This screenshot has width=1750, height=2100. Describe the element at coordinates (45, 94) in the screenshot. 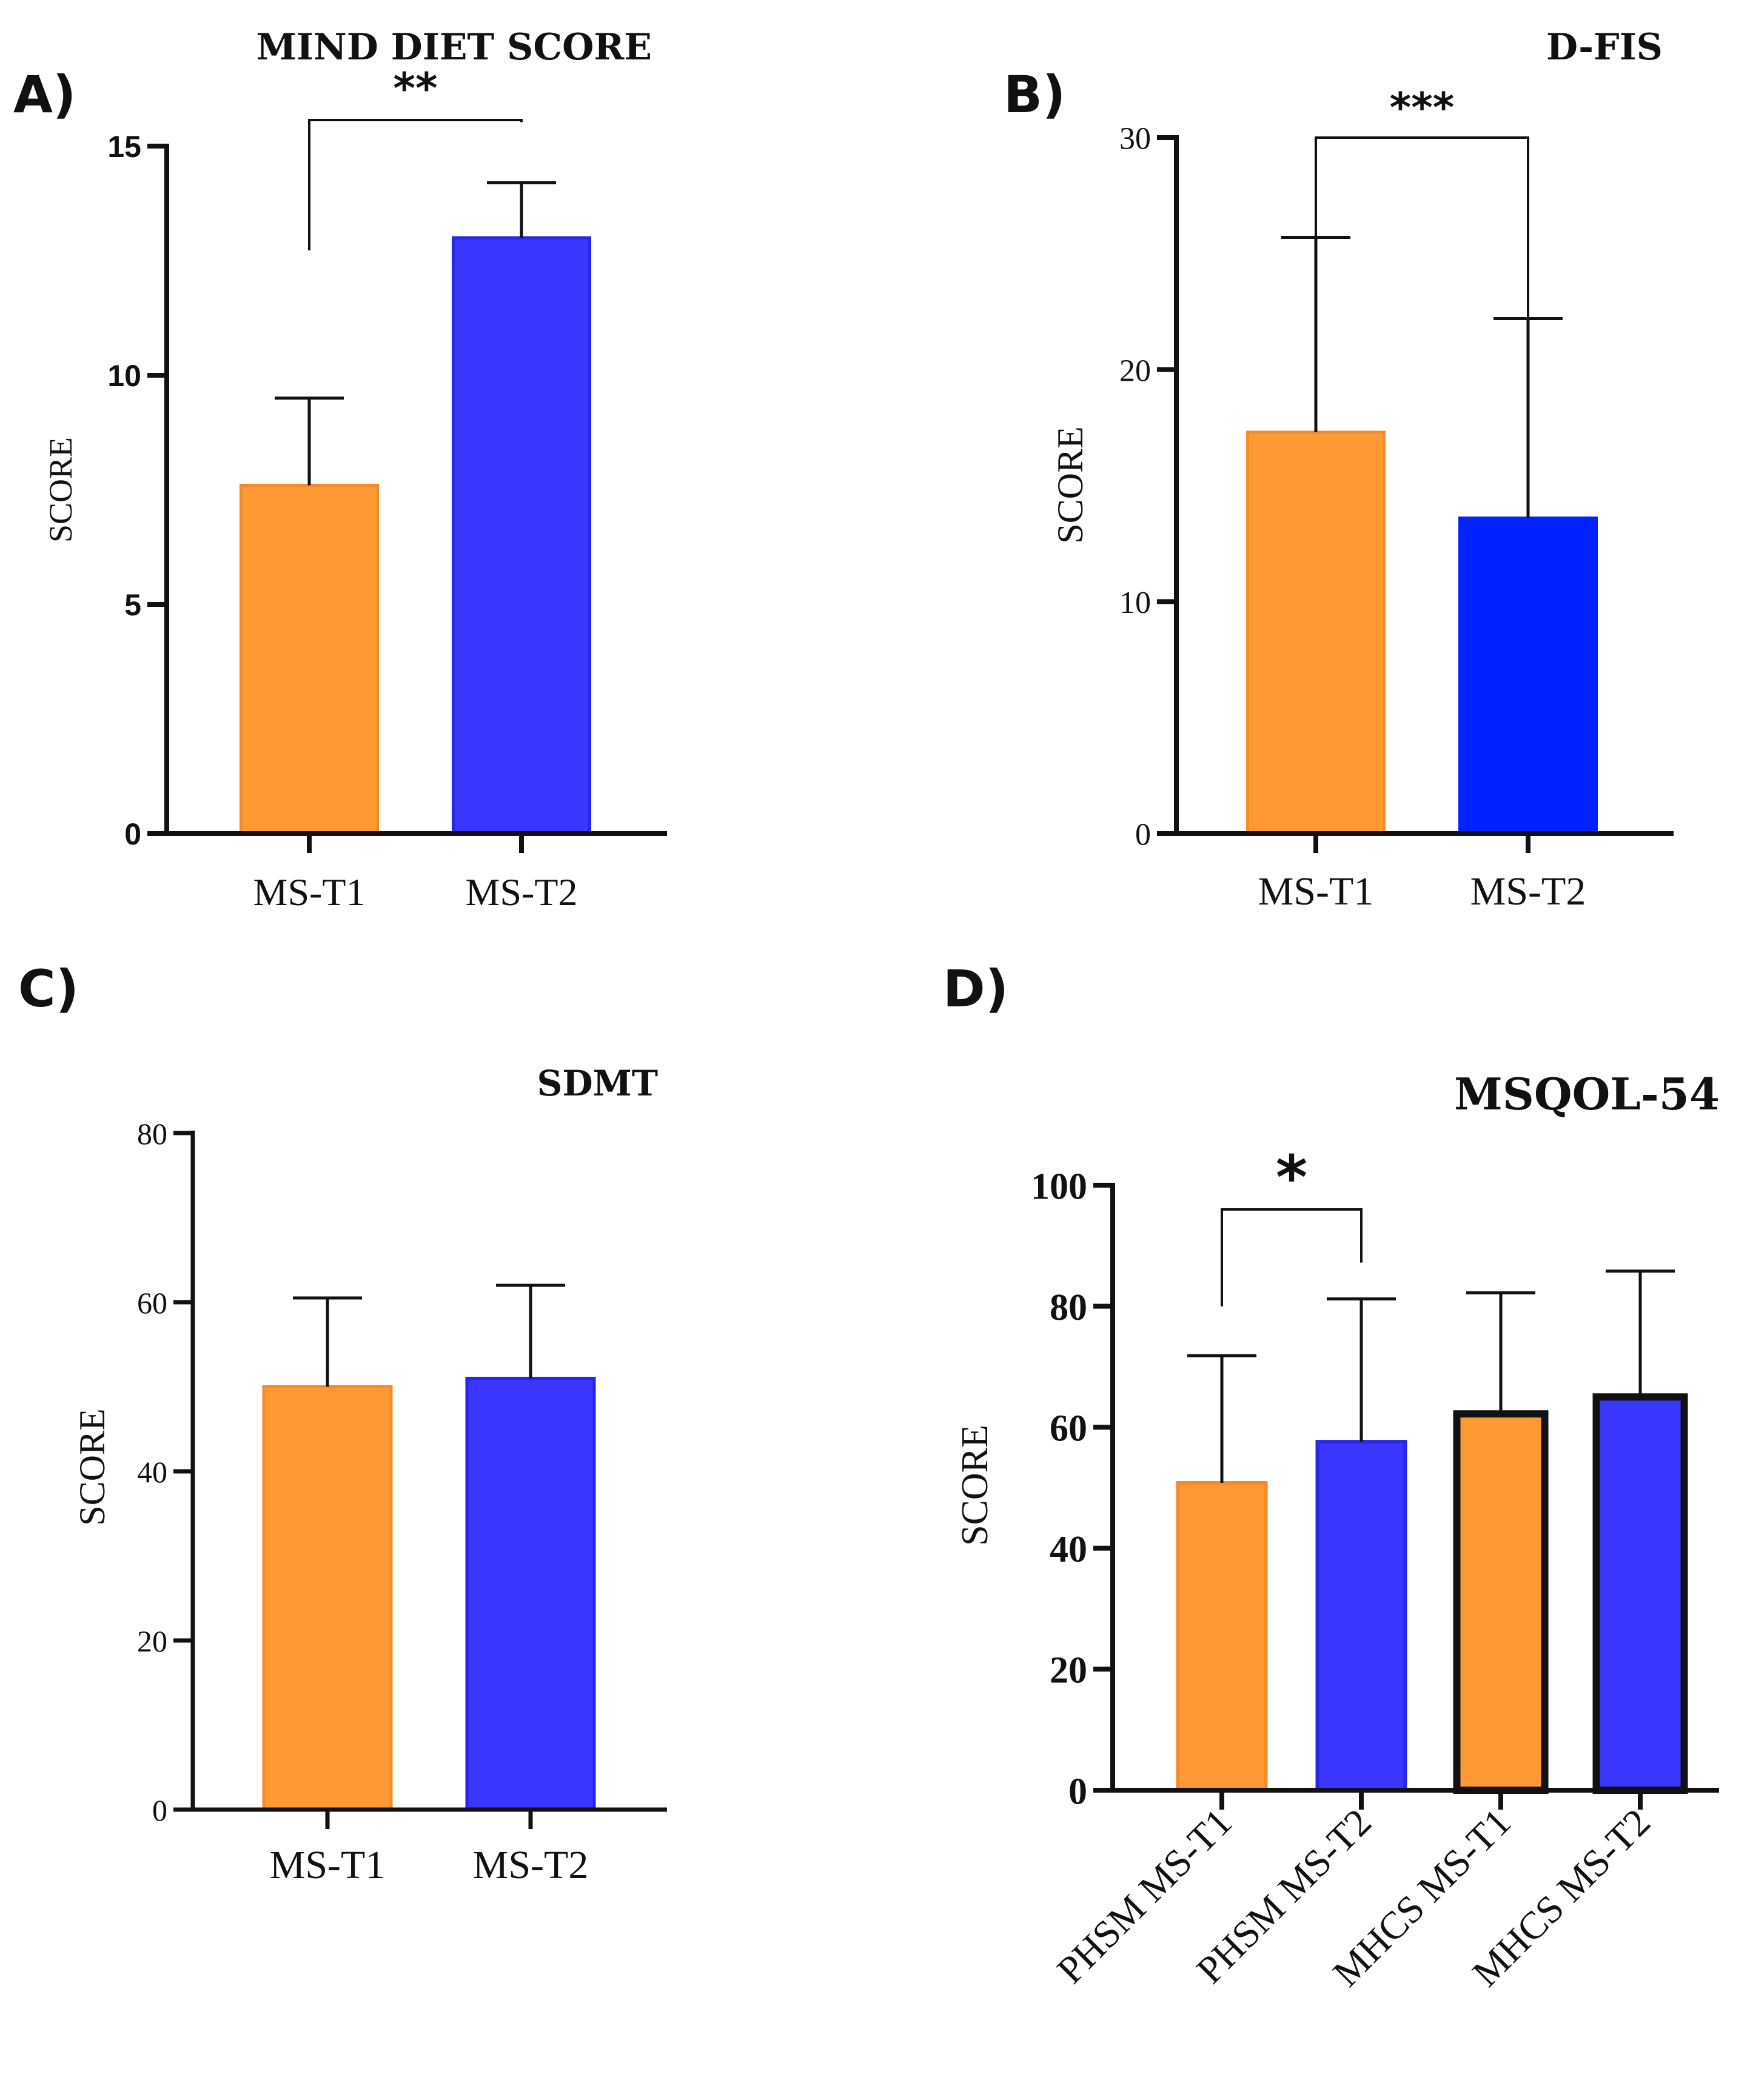

I see `panel-letter: A)` at that location.